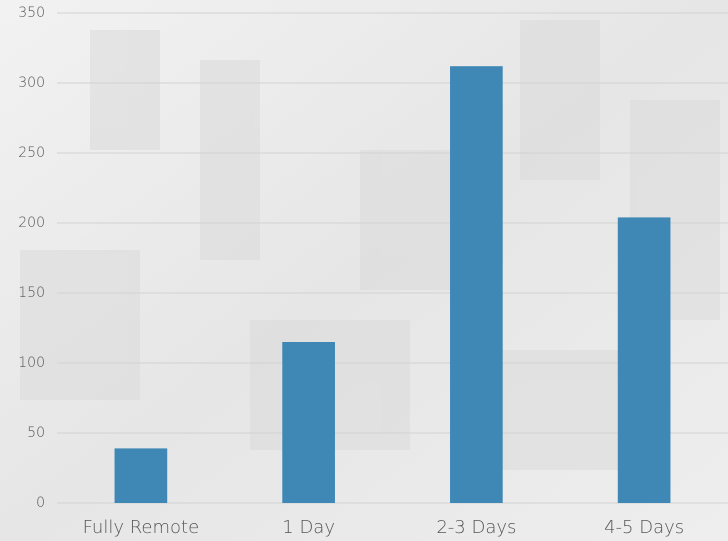 Image resolution: width=728 pixels, height=541 pixels. I want to click on y-tick-label: 250, so click(31, 153).